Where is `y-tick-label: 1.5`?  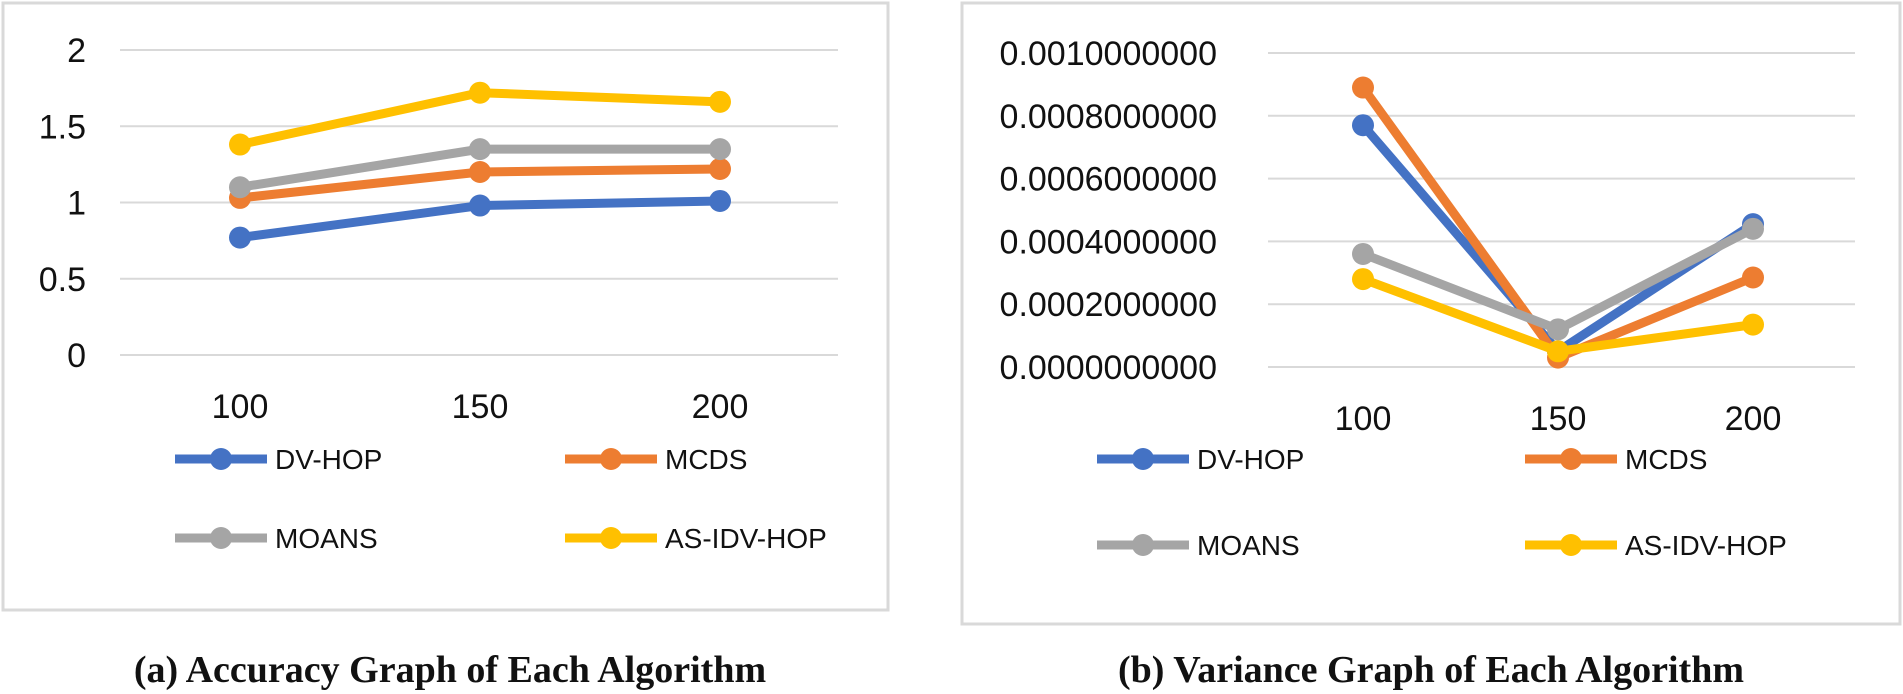
y-tick-label: 1.5 is located at coordinates (62, 127).